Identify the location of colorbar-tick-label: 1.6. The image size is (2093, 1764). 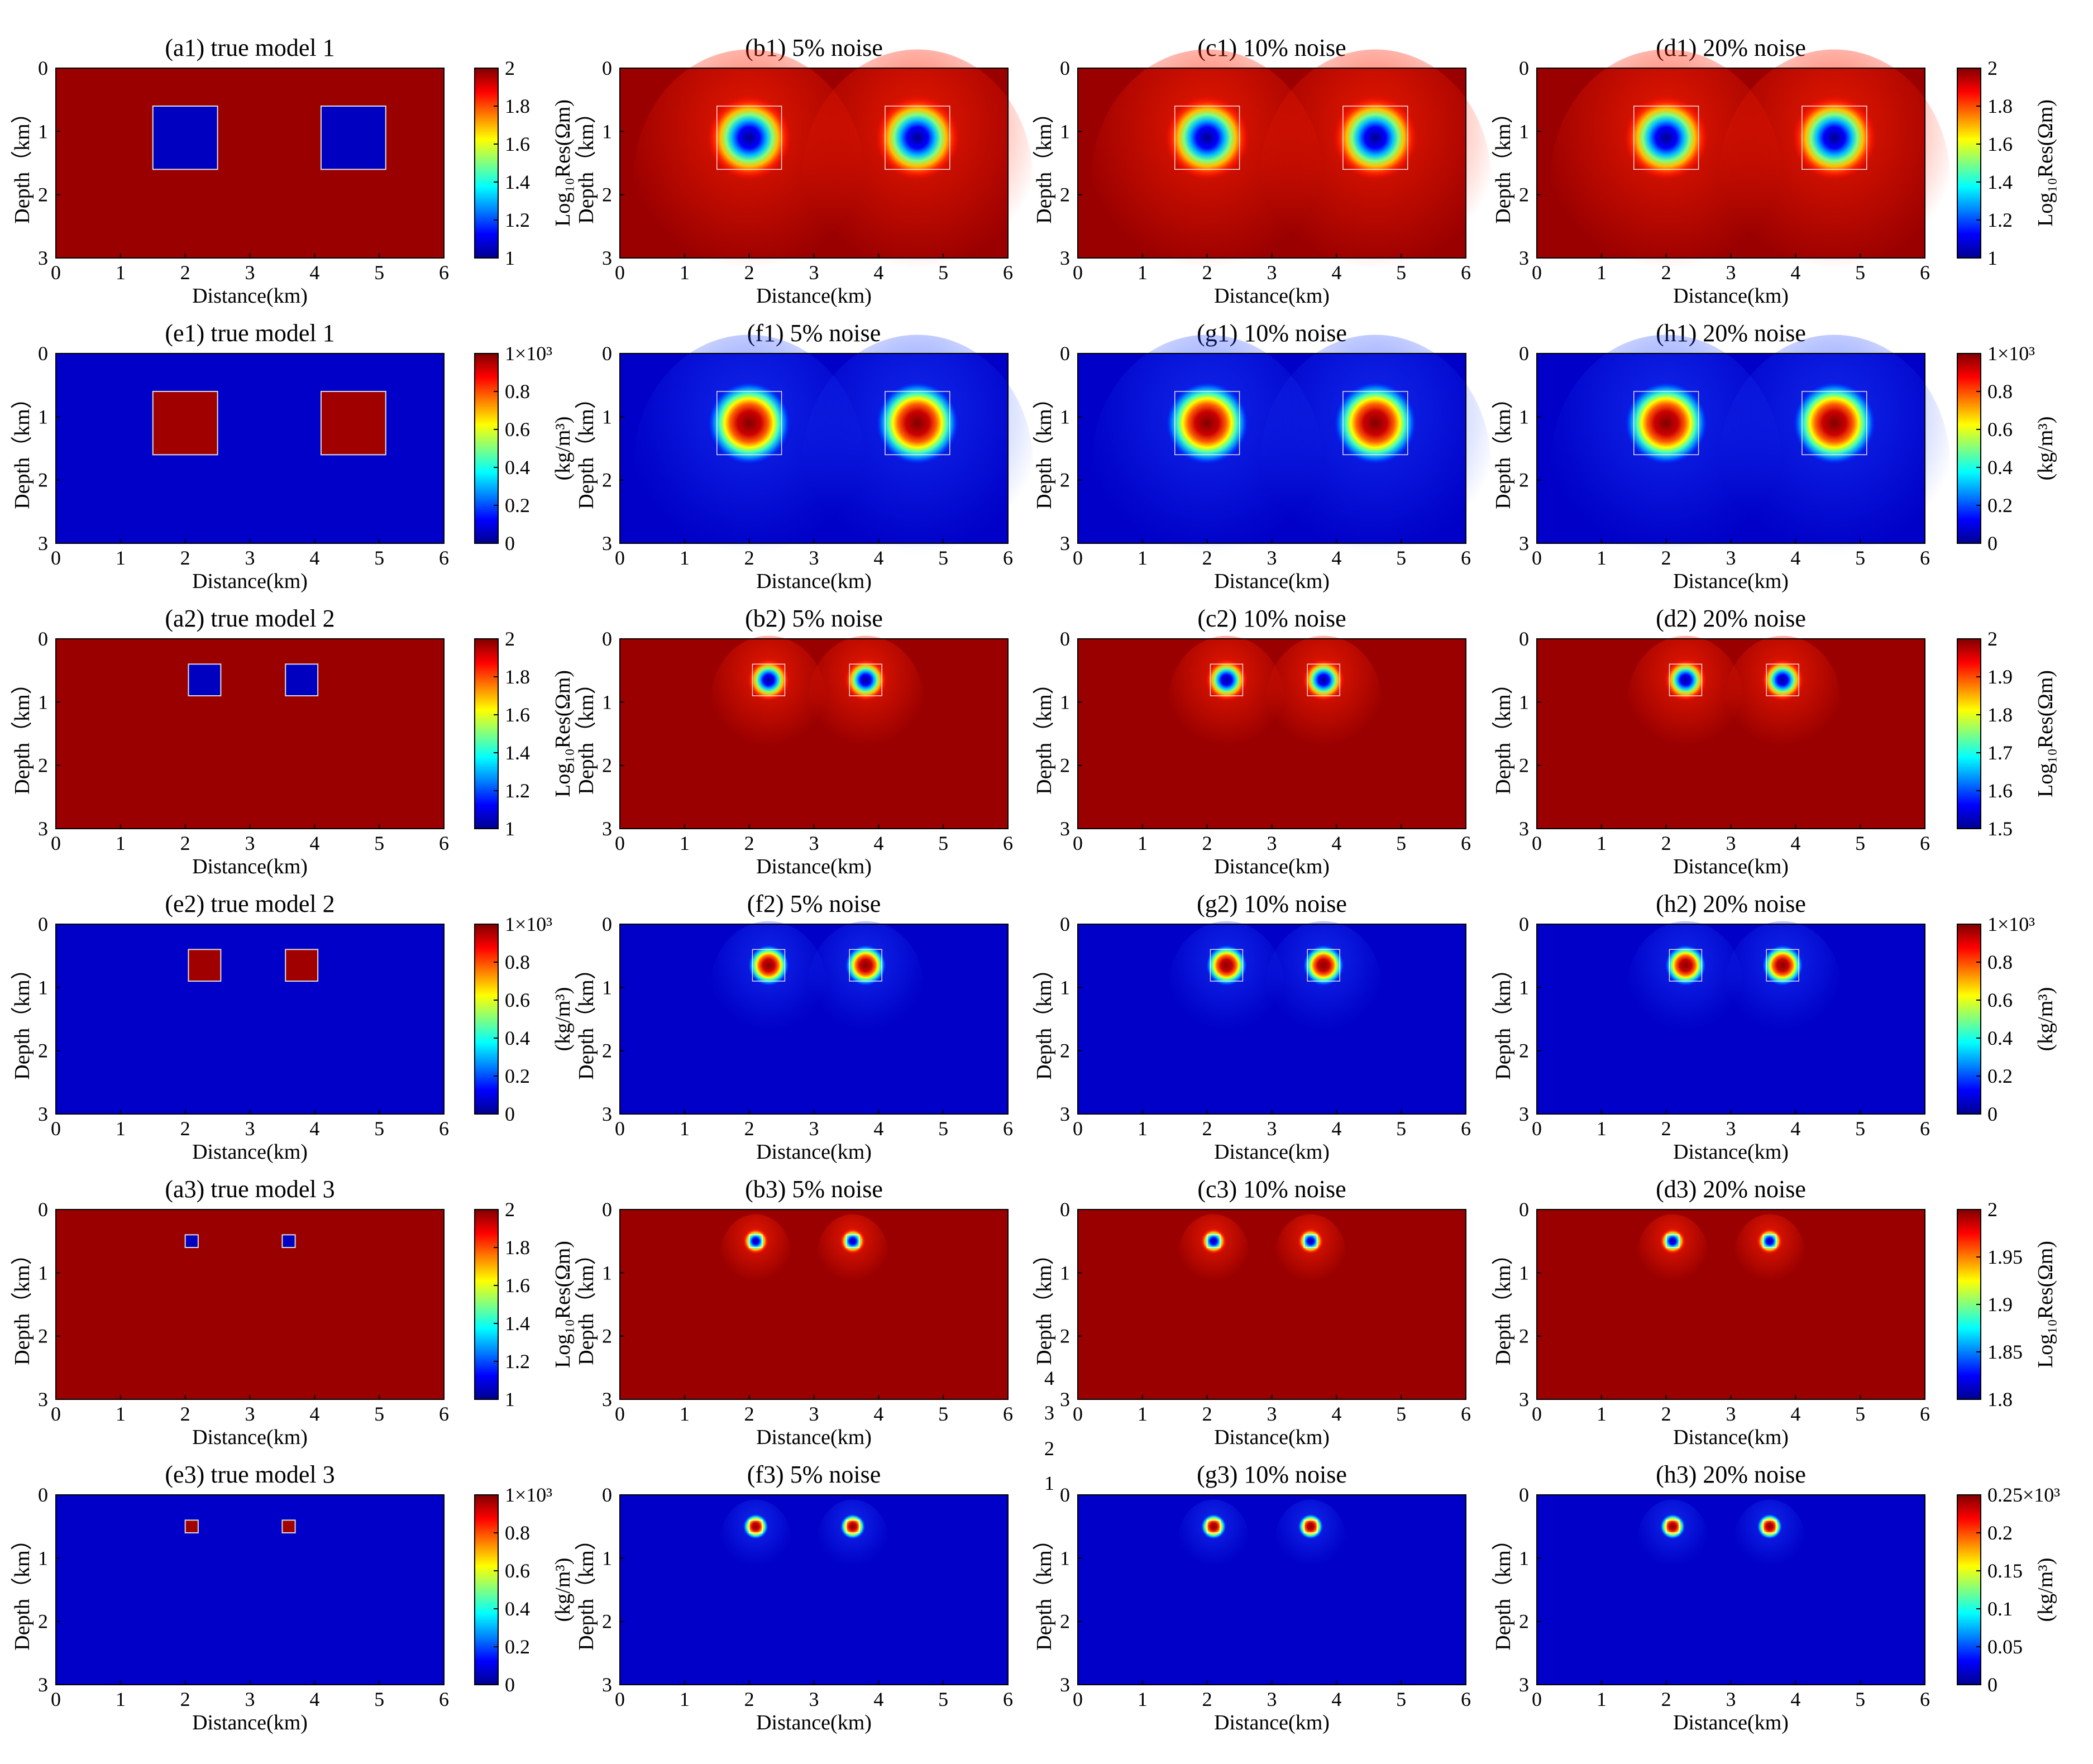
(517, 144).